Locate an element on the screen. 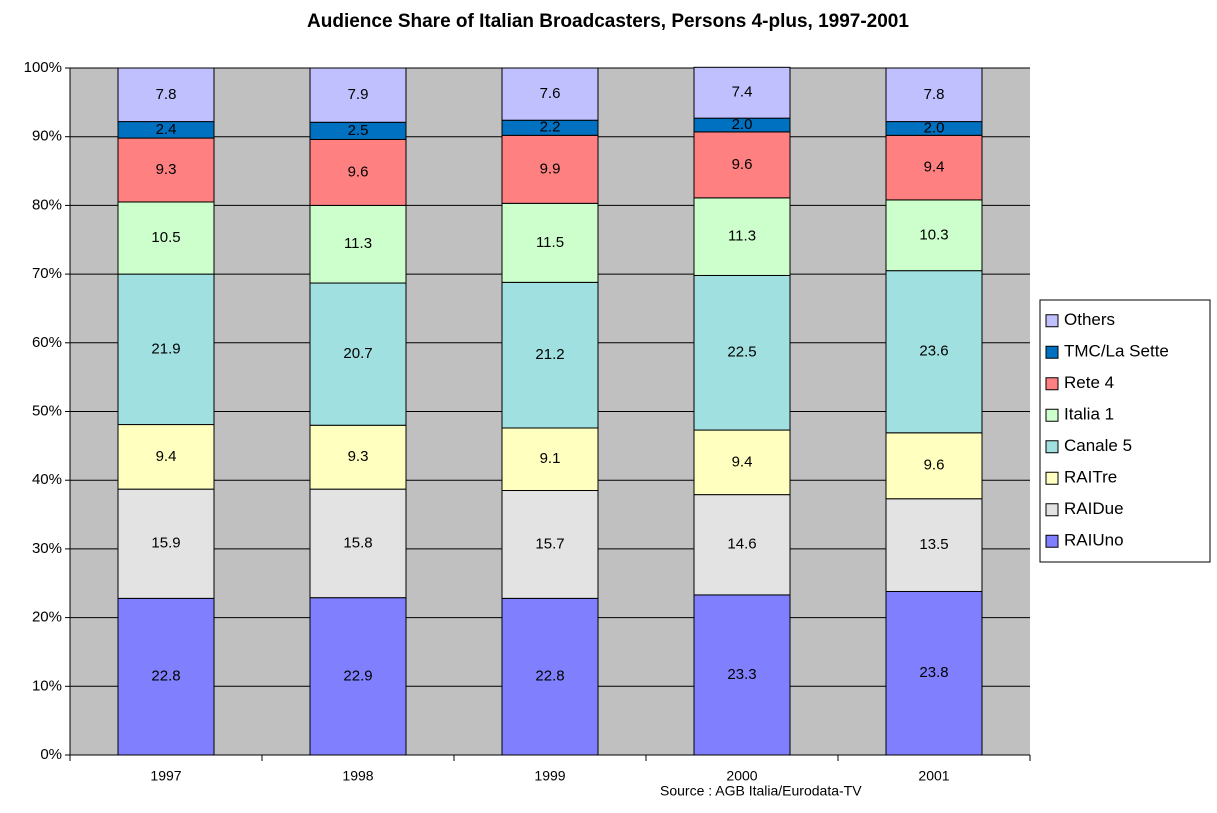 This screenshot has height=813, width=1217. legend-label: TMC/La Sette is located at coordinates (1116, 351).